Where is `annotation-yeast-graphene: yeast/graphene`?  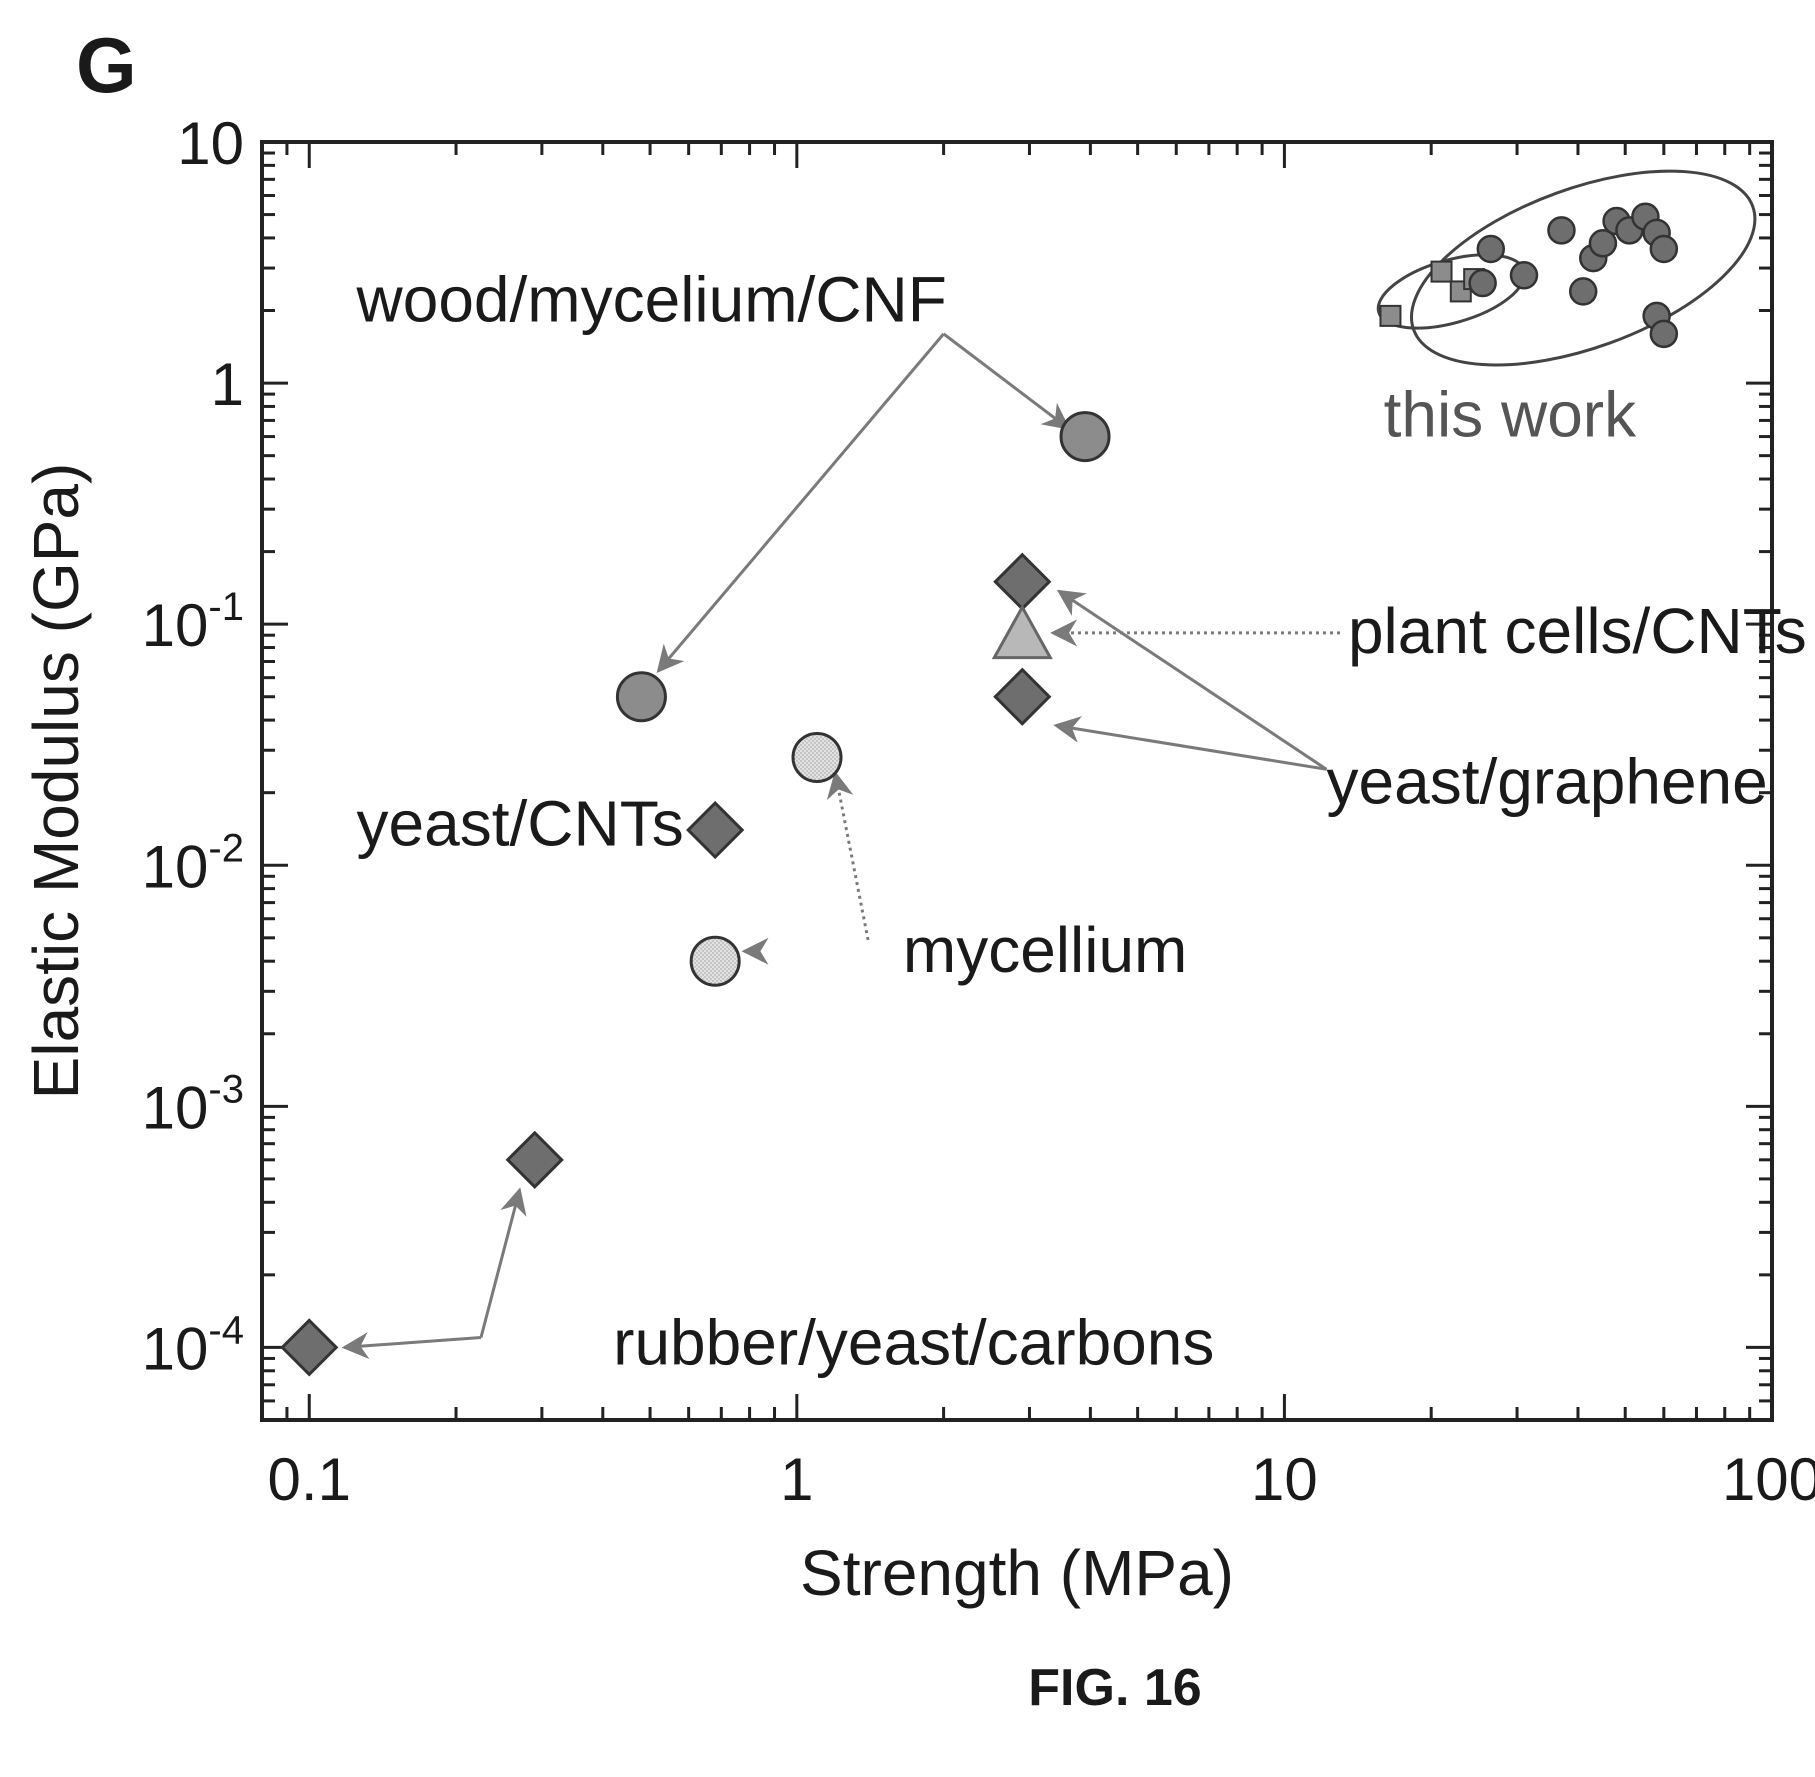 annotation-yeast-graphene: yeast/graphene is located at coordinates (1547, 782).